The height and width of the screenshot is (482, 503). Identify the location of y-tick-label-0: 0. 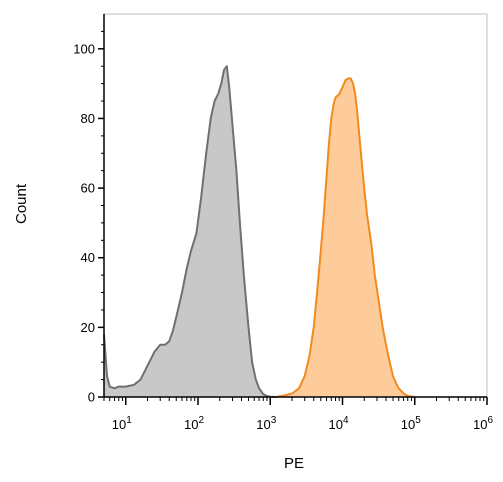
(91, 397).